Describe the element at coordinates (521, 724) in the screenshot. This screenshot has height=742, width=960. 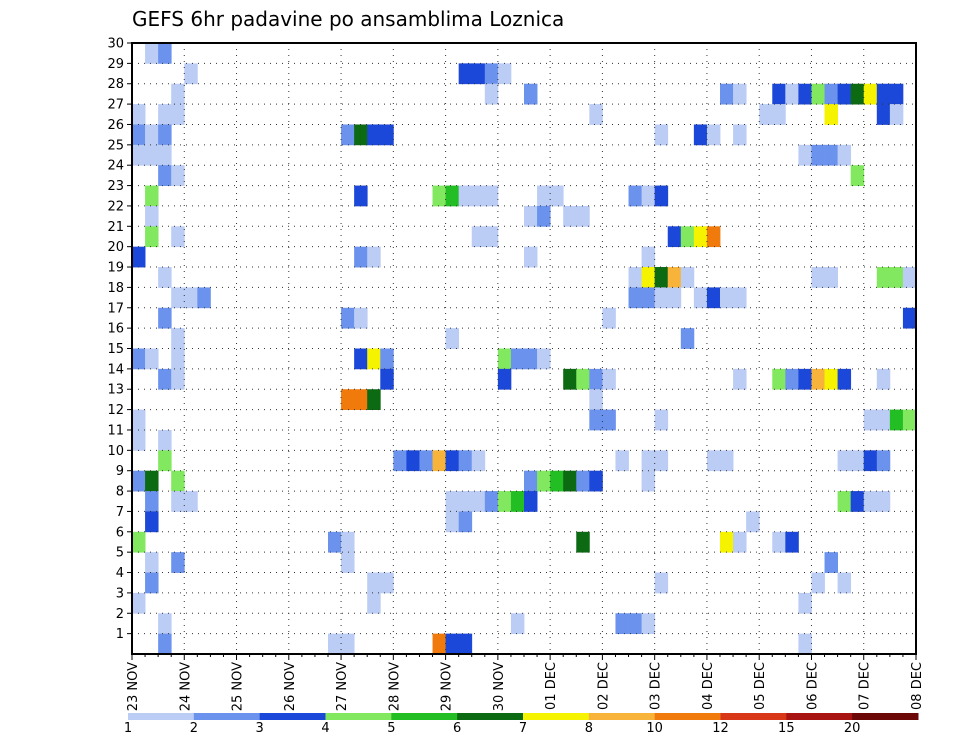
I see `colorbar: 1 2 3 4 5 6 7 8 10 12 15 20` at that location.